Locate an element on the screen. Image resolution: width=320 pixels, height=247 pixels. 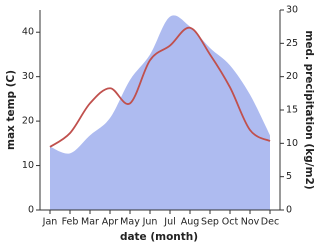
x-tick-label: Oct is located at coordinates (230, 222).